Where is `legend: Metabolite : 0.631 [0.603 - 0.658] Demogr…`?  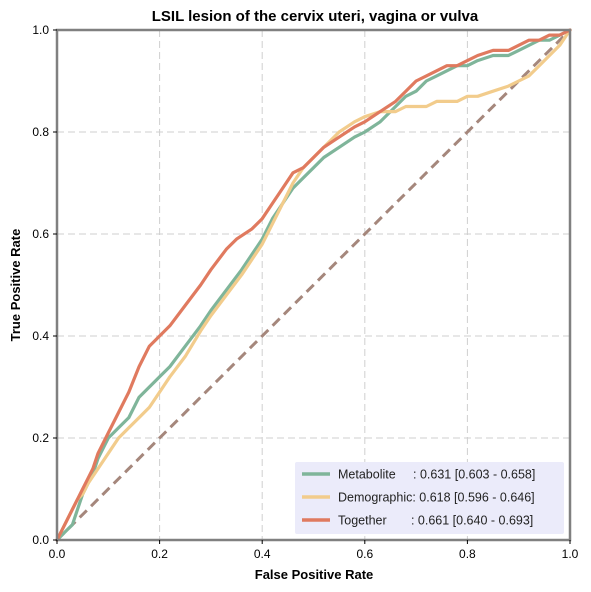
legend: Metabolite : 0.631 [0.603 - 0.658] Demogr… is located at coordinates (429, 498).